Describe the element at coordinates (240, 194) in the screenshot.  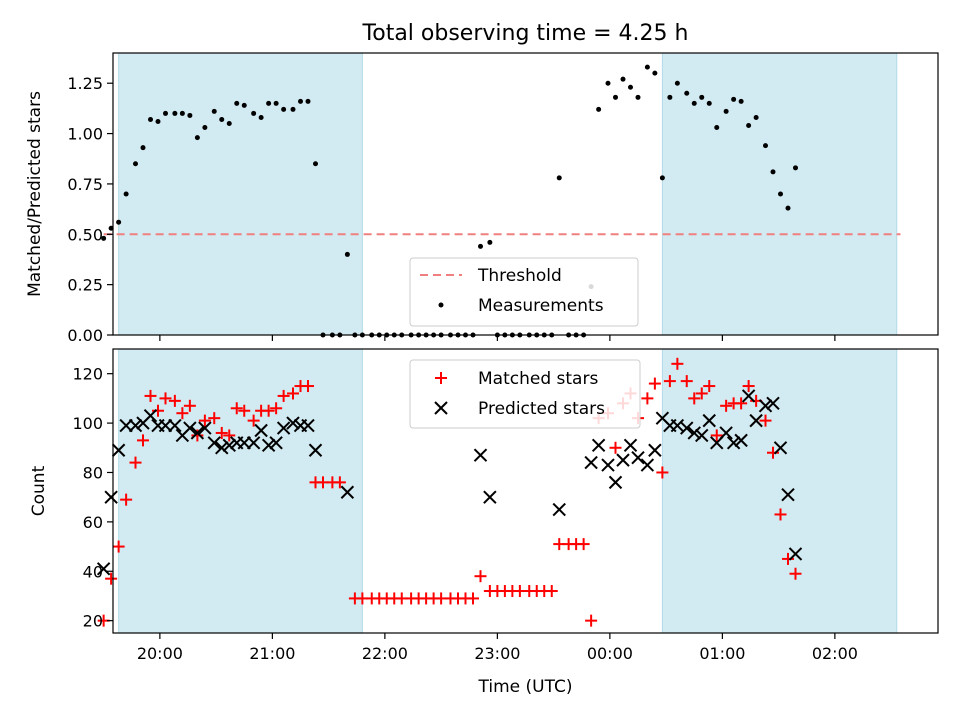
I see `shaded-region` at that location.